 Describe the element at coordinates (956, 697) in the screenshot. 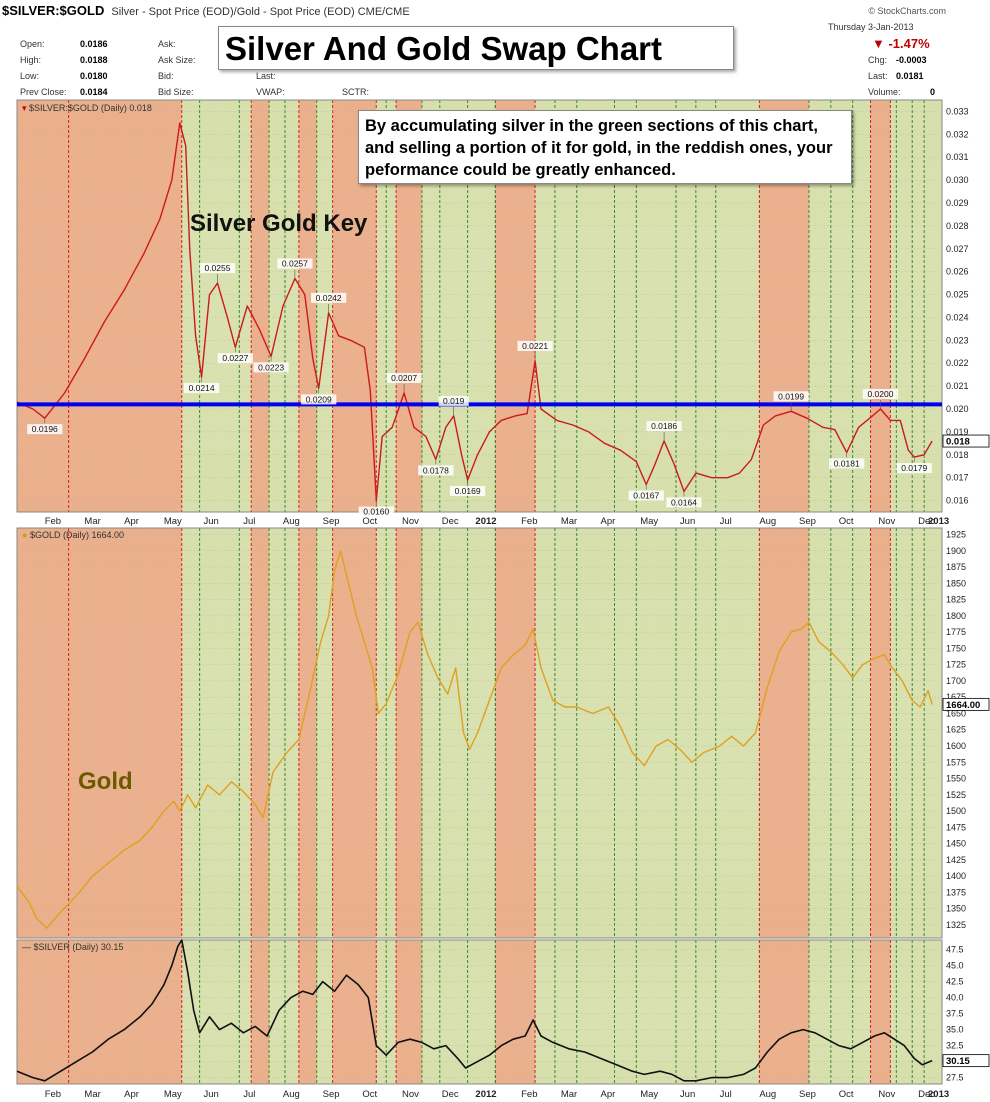

I see `y-tick-label: 1675` at that location.